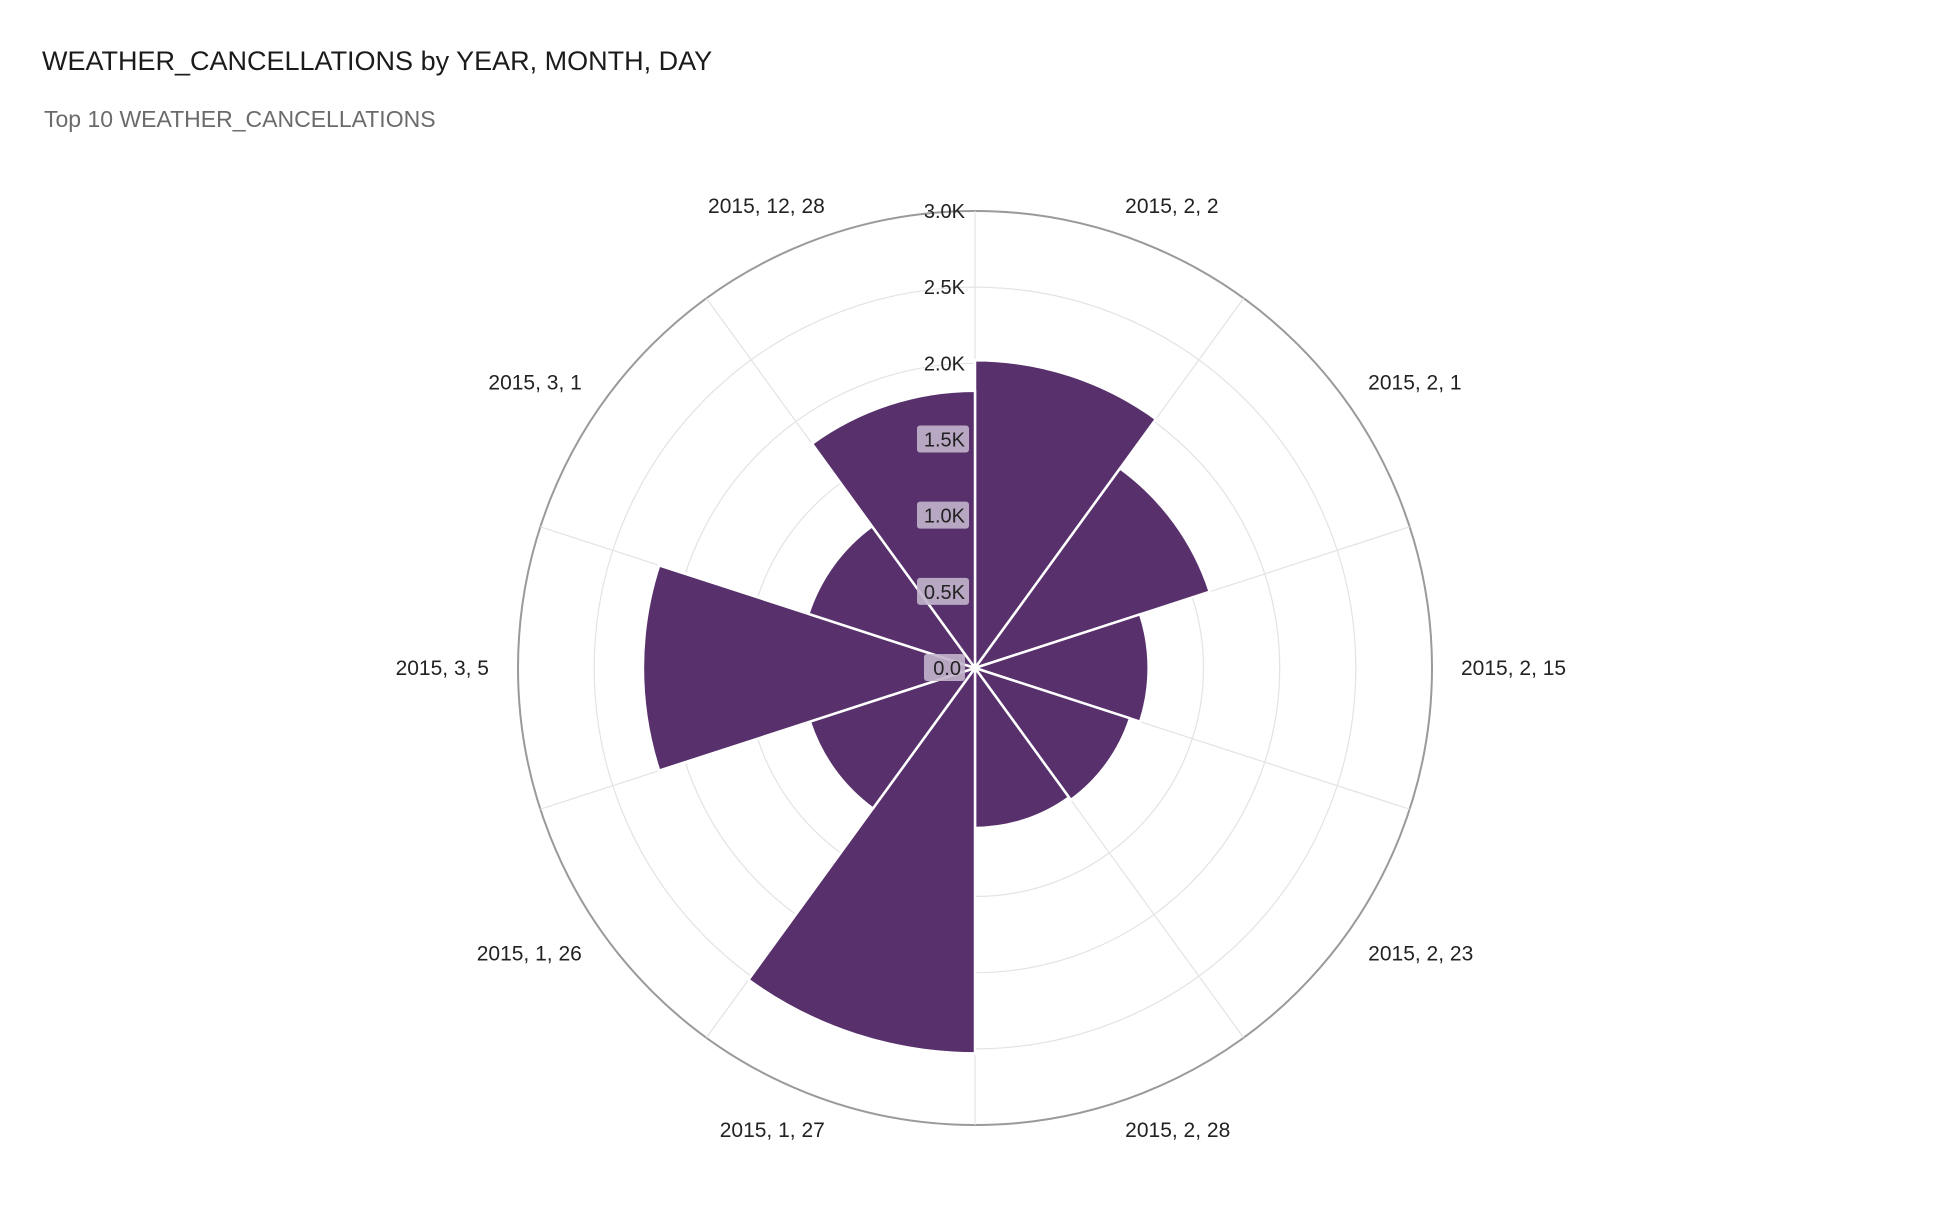 The width and height of the screenshot is (1936, 1212). Describe the element at coordinates (1420, 954) in the screenshot. I see `category-label: 2015, 2, 23` at that location.